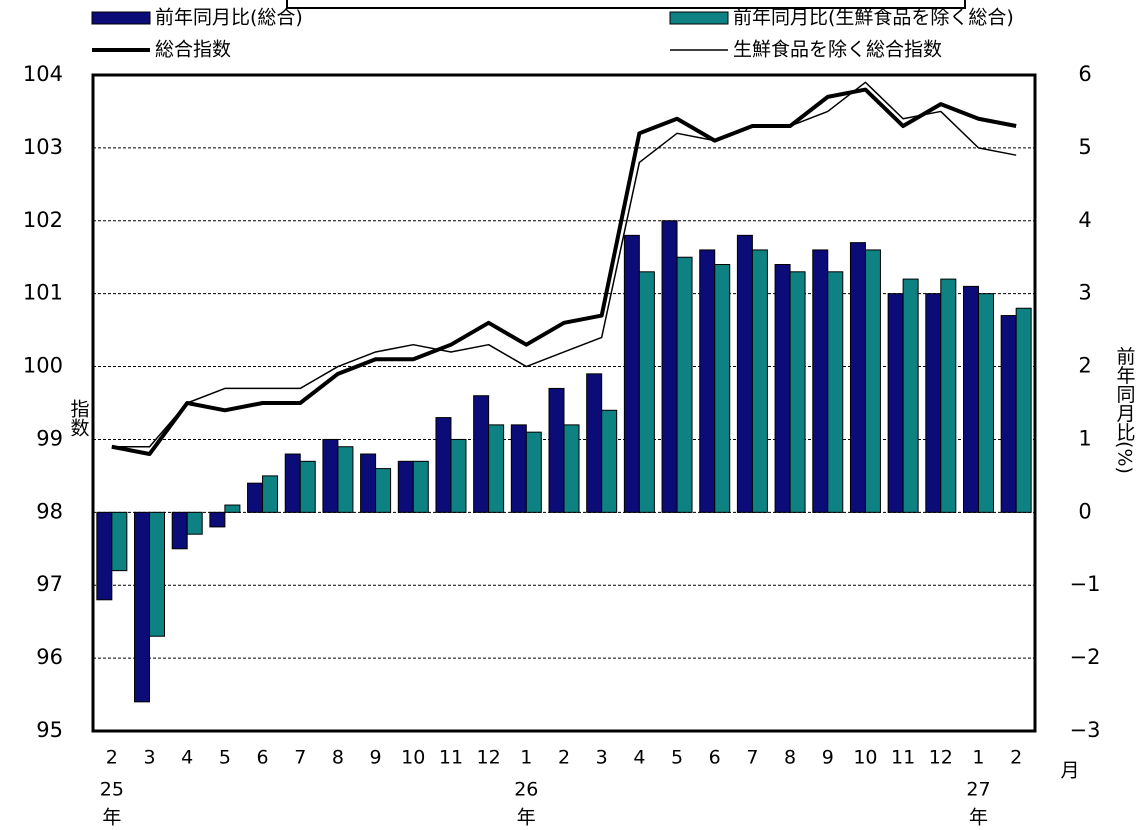  Describe the element at coordinates (1069, 771) in the screenshot. I see `x-unit: 月` at that location.